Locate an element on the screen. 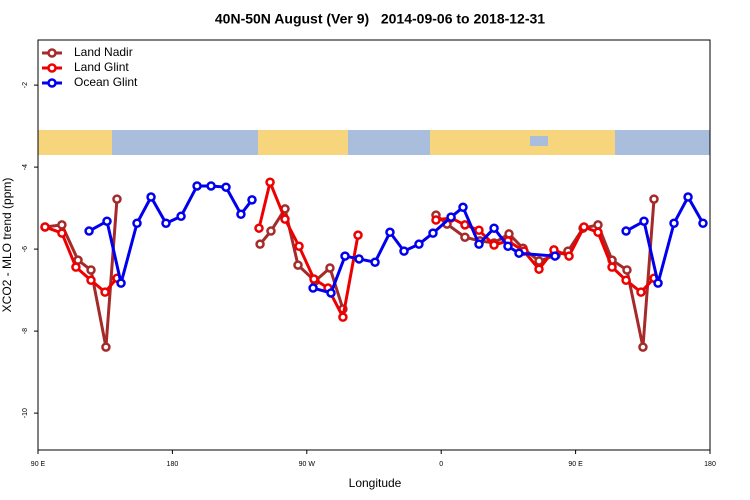 The height and width of the screenshot is (500, 750). x-tick-label: 0 is located at coordinates (441, 464).